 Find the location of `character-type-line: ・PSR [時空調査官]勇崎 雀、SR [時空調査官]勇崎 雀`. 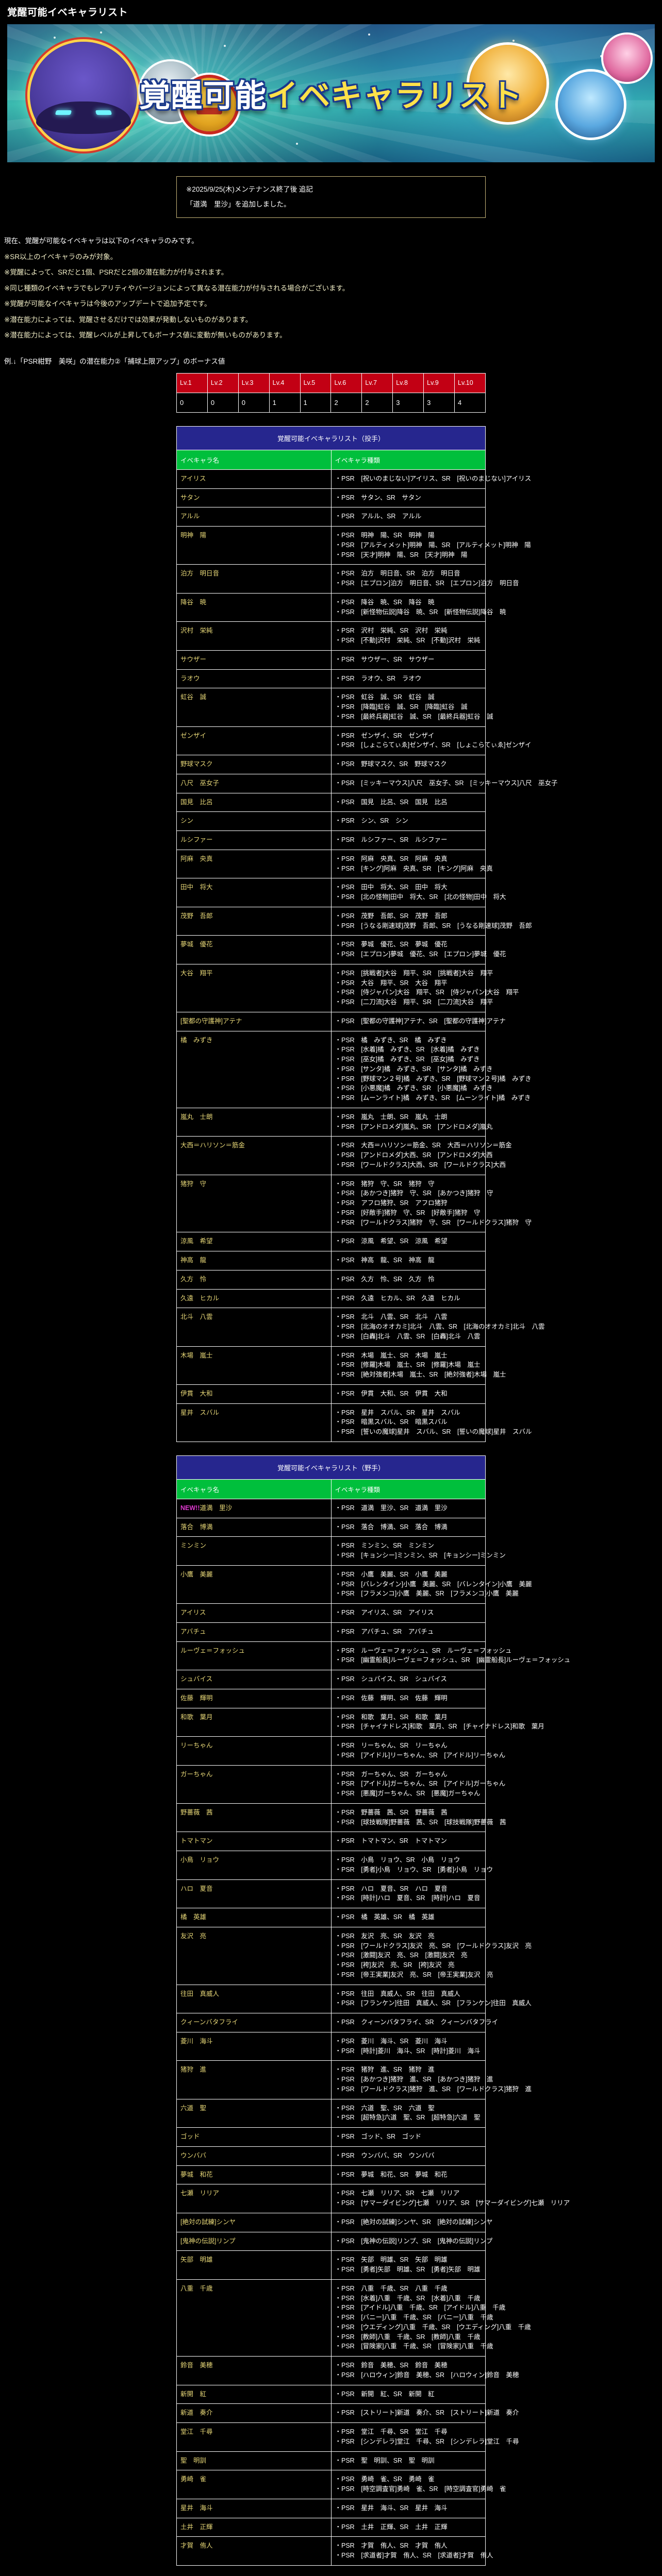

character-type-line: ・PSR [時空調査官]勇崎 雀、SR [時空調査官]勇崎 雀 is located at coordinates (420, 2489).